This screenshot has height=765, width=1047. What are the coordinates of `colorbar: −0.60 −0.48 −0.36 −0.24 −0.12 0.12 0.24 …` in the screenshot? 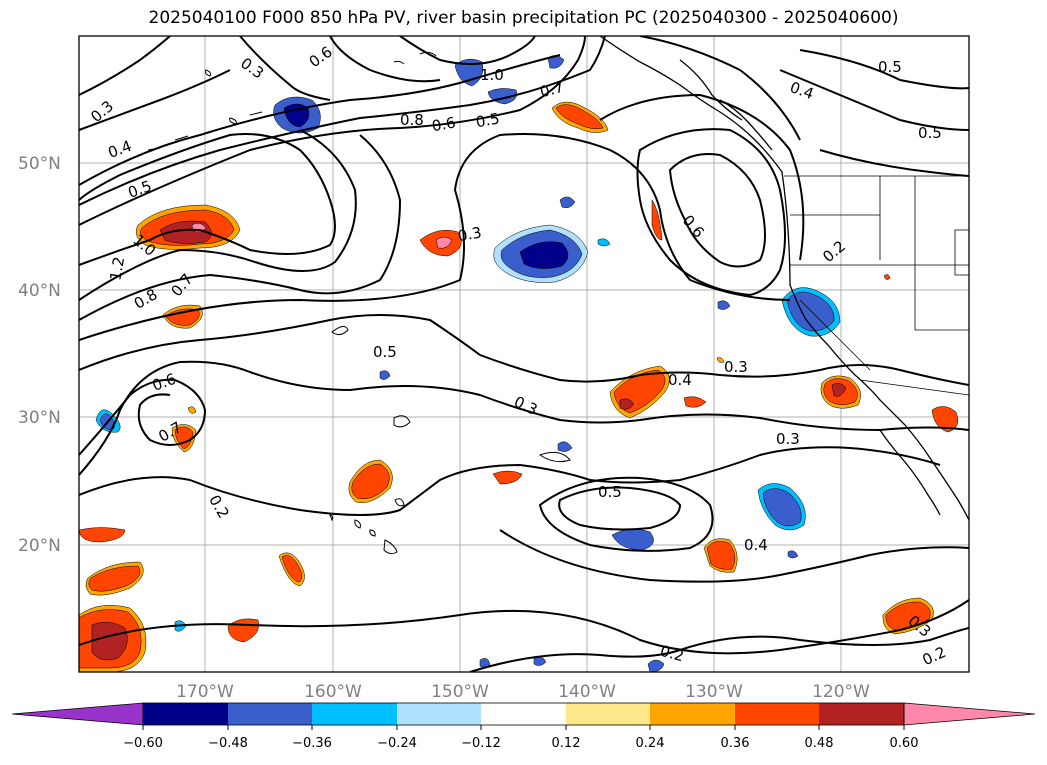 It's located at (523, 726).